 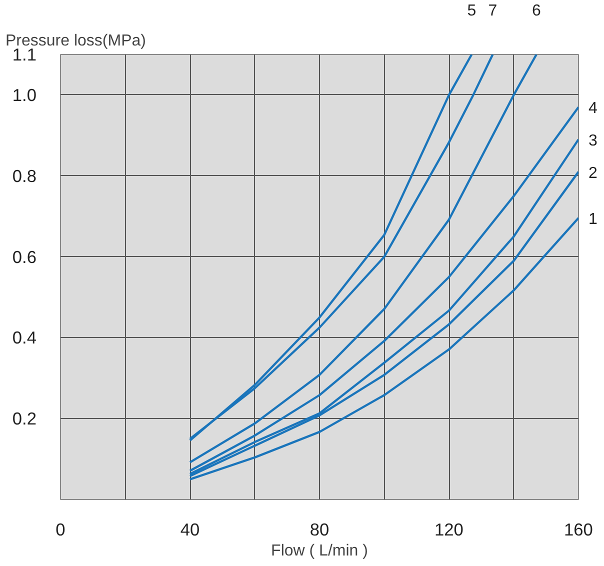 I want to click on series-label: 4, so click(x=593, y=109).